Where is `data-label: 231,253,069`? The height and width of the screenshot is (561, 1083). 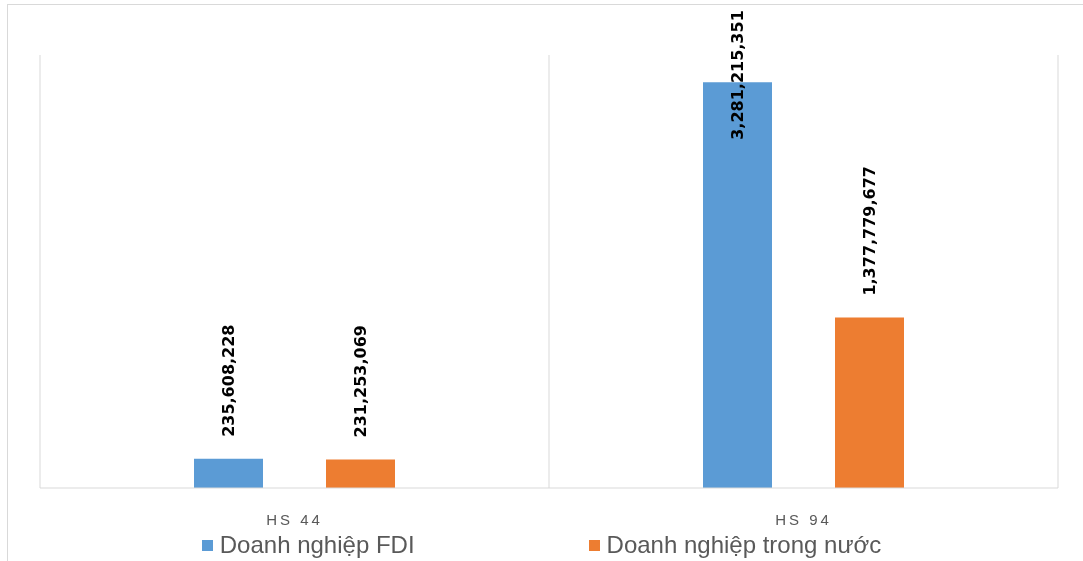 data-label: 231,253,069 is located at coordinates (360, 381).